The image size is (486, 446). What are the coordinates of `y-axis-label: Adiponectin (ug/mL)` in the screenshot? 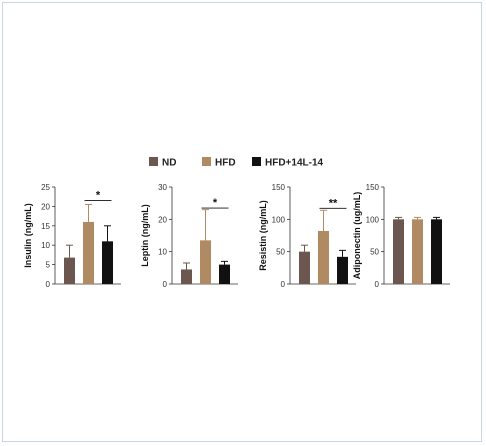 It's located at (357, 236).